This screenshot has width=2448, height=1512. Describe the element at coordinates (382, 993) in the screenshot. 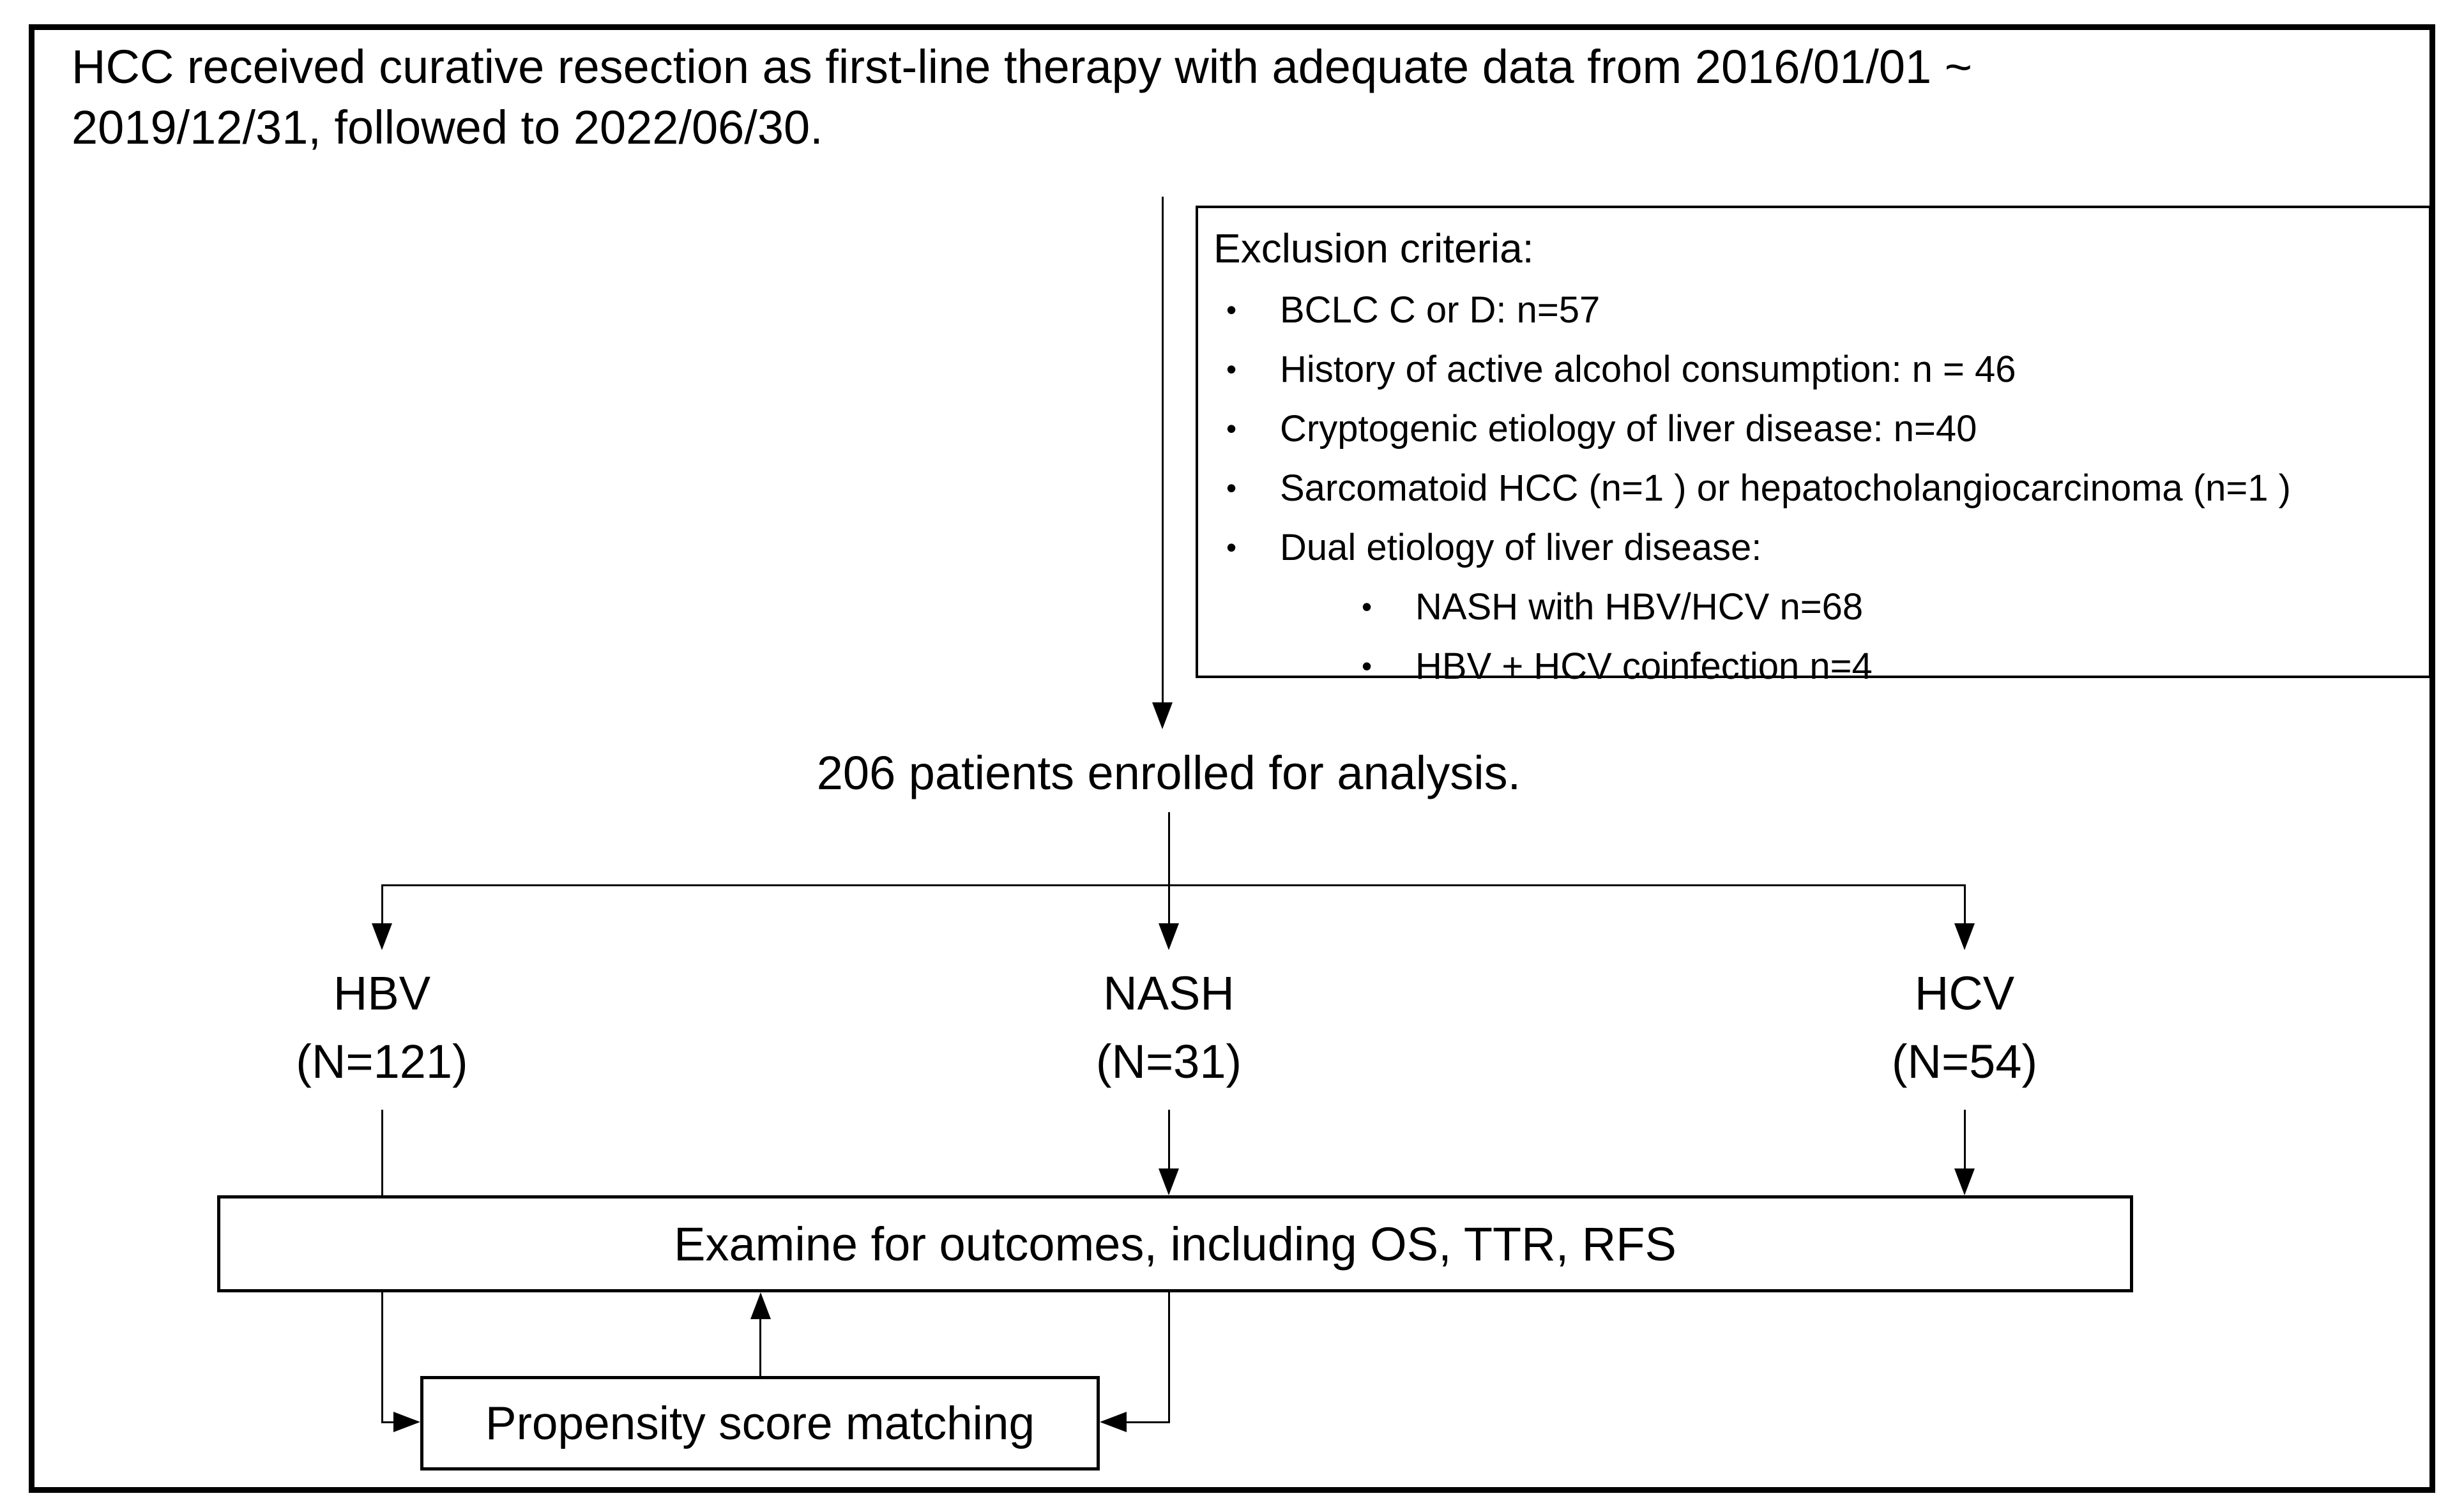

I see `branch-hbv-label: HBV` at that location.